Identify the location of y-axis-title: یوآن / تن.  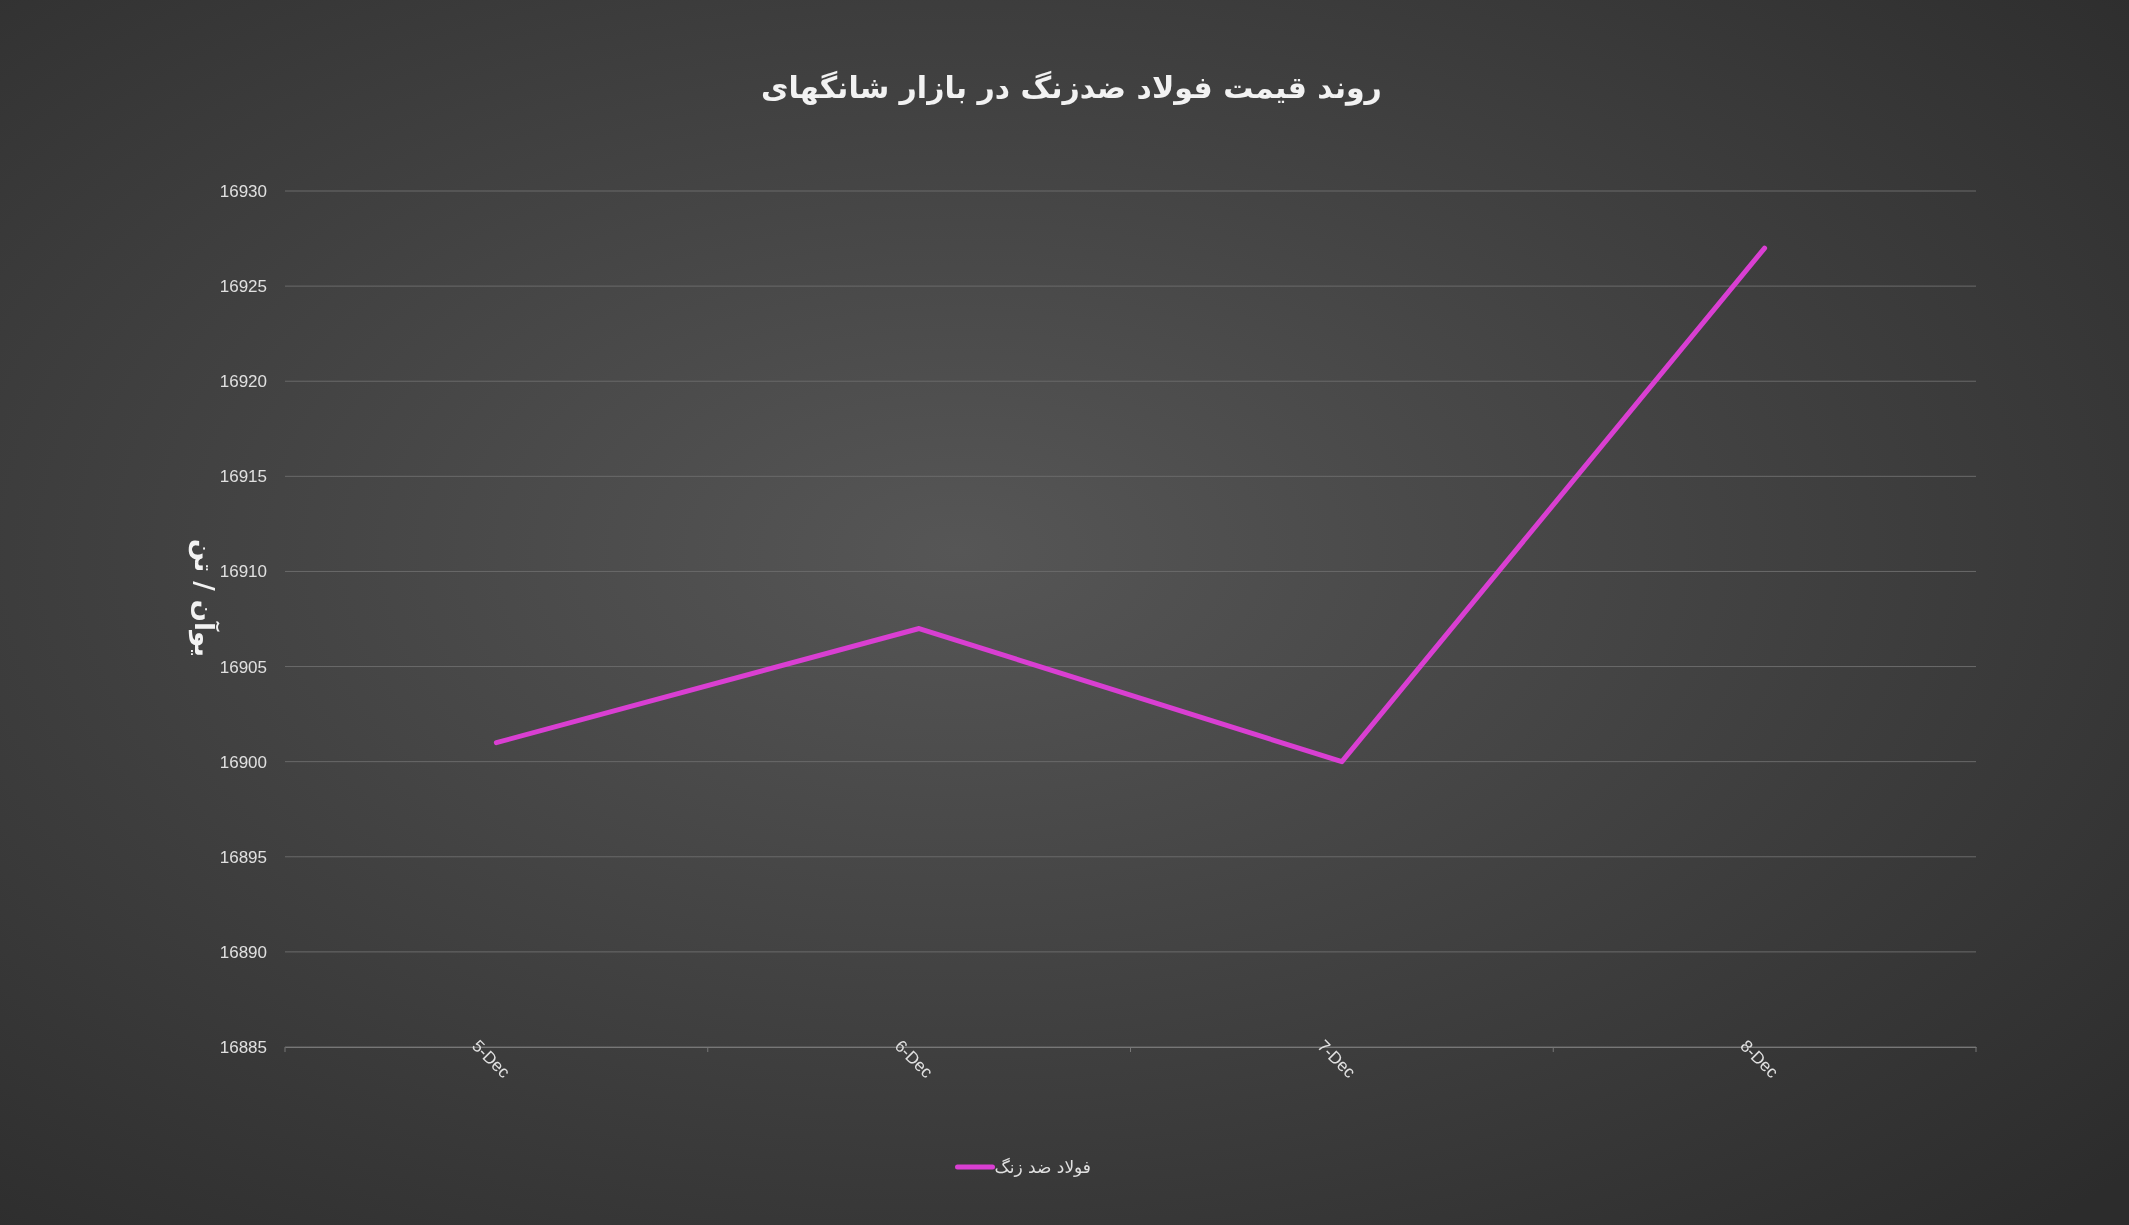
(204, 598).